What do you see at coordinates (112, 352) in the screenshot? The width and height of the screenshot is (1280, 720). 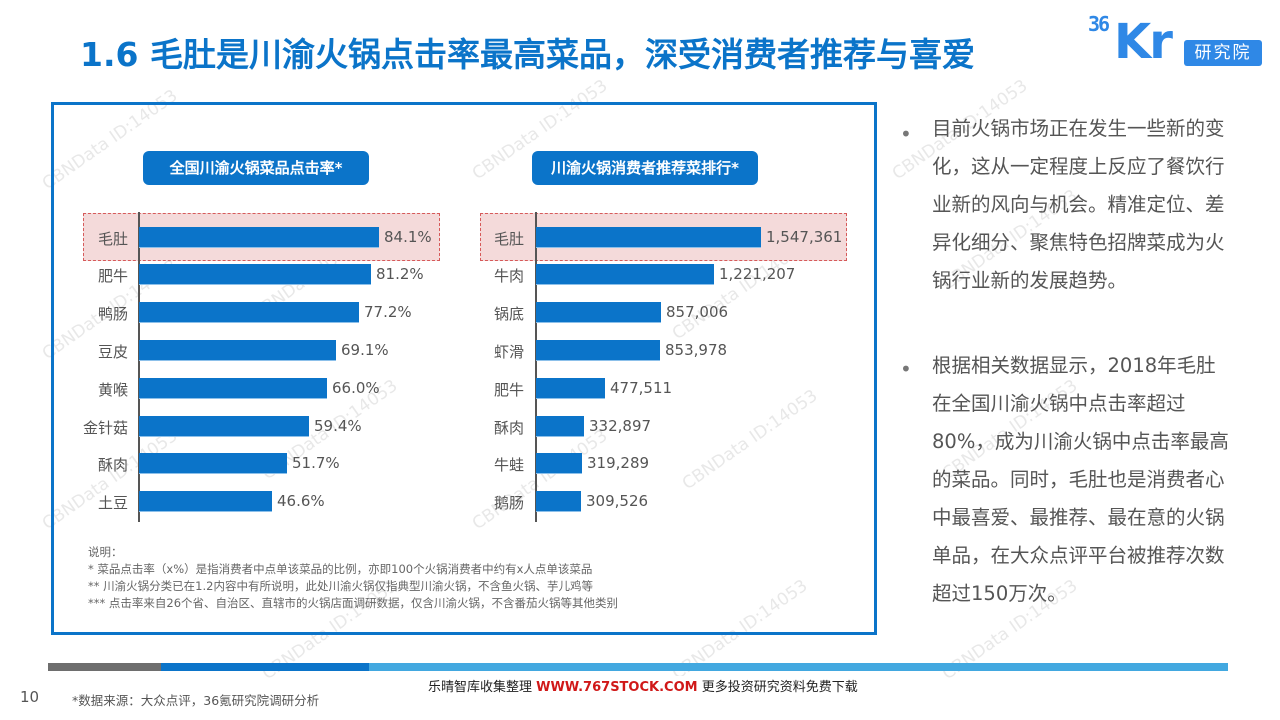 I see `category-label: 豆皮` at bounding box center [112, 352].